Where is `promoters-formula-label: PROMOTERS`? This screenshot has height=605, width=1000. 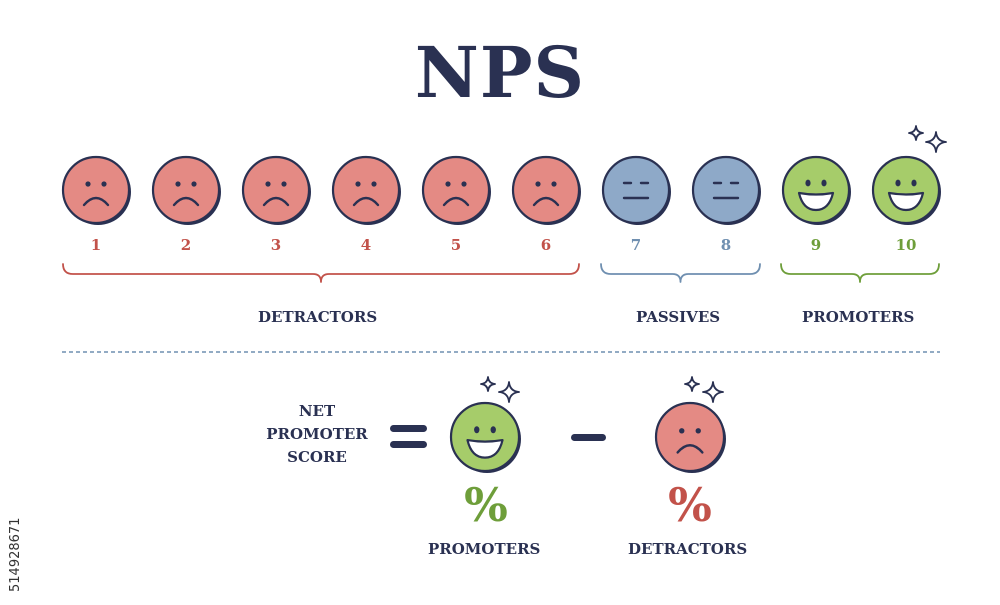 promoters-formula-label: PROMOTERS is located at coordinates (484, 549).